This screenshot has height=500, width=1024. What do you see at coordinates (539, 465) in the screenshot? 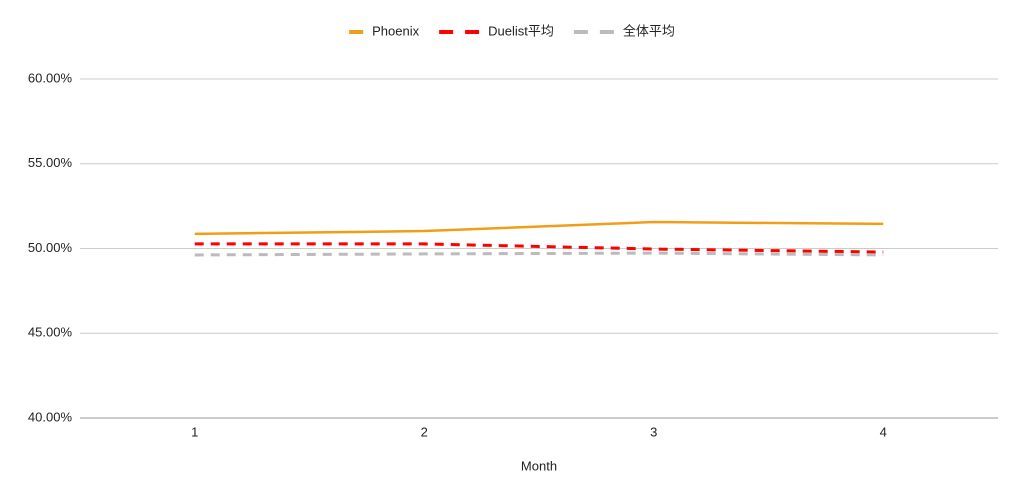
I see `x-axis-label: Month` at bounding box center [539, 465].